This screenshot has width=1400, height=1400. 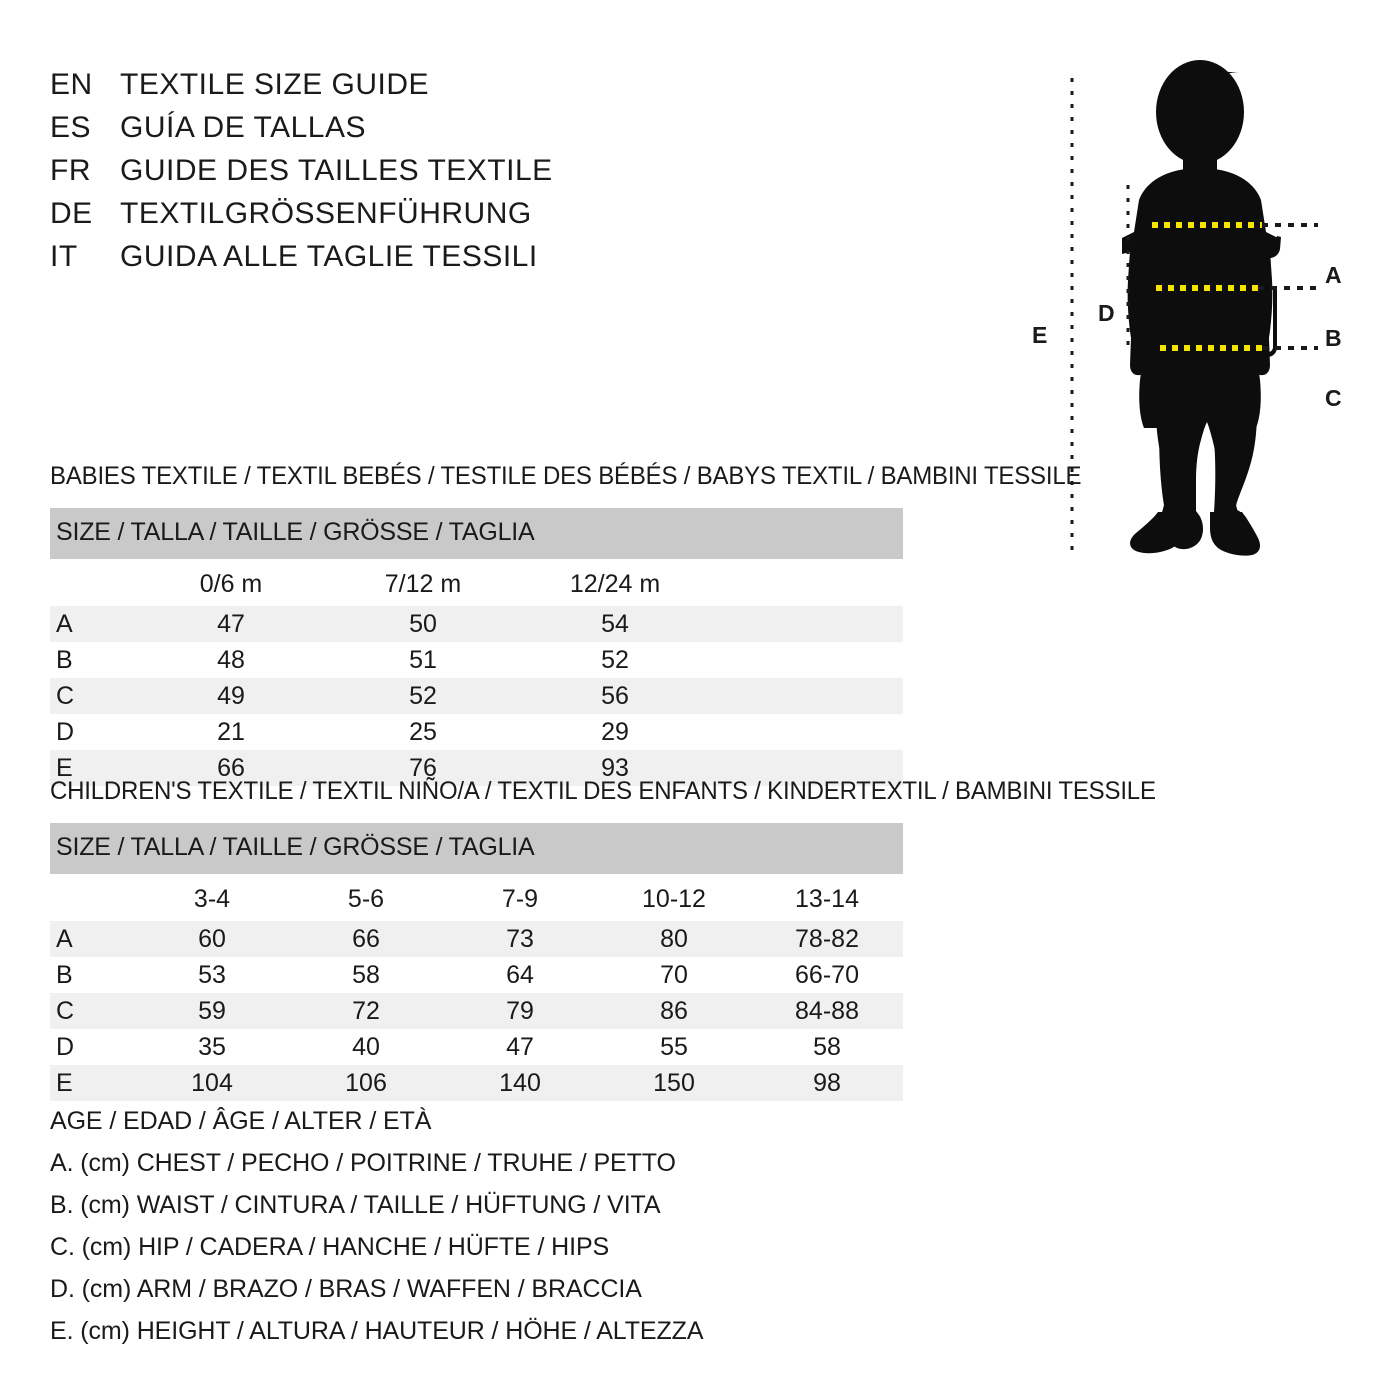 I want to click on right-shoe-shape, so click(x=1235, y=534).